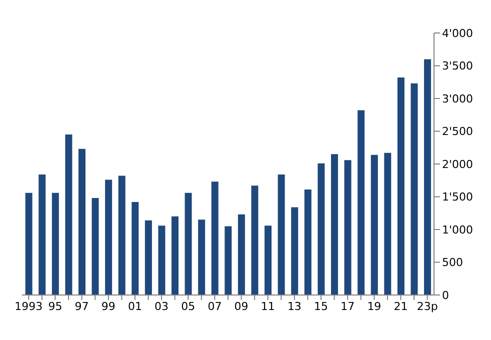 This screenshot has width=491, height=340. Describe the element at coordinates (81, 306) in the screenshot. I see `x-tick-label: 97` at that location.